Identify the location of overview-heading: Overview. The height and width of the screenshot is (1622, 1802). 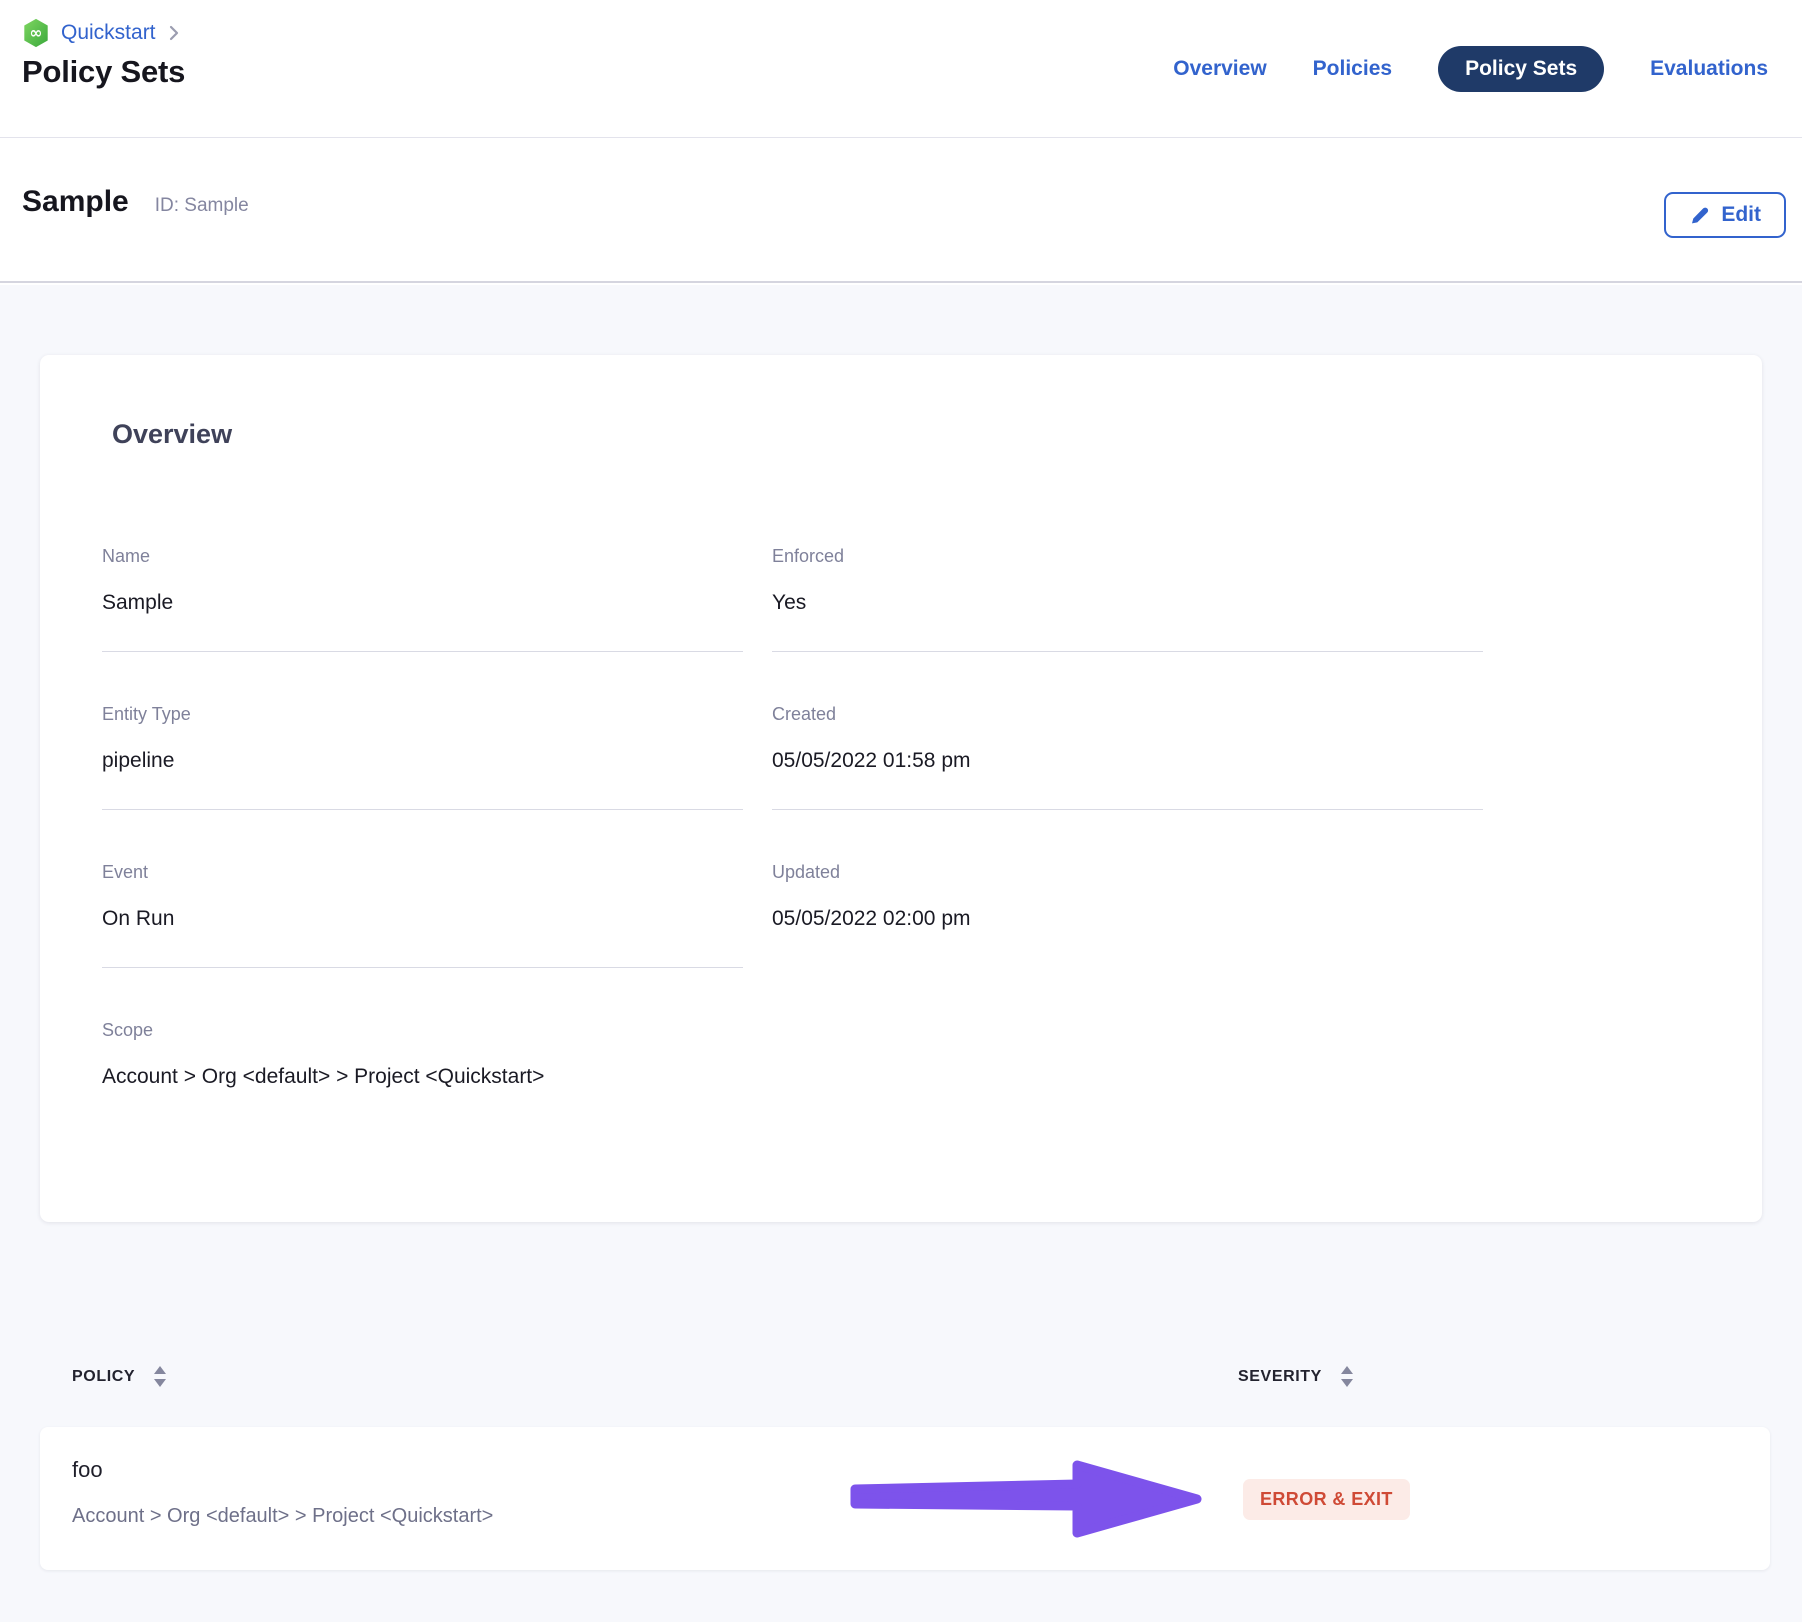
(172, 434).